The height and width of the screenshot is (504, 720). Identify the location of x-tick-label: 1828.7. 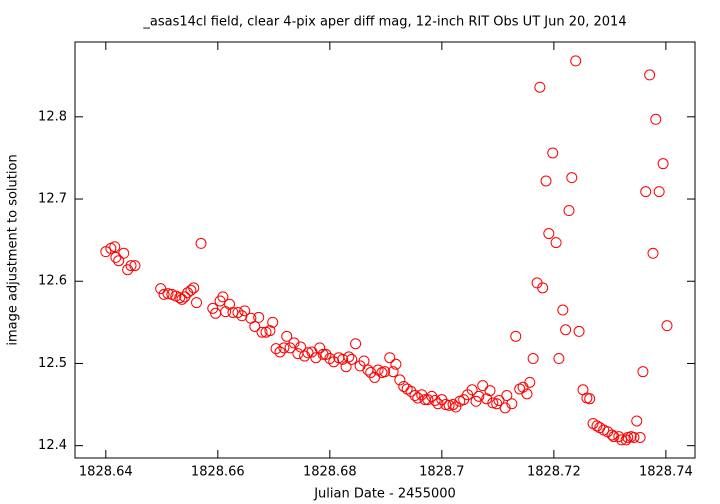
(442, 472).